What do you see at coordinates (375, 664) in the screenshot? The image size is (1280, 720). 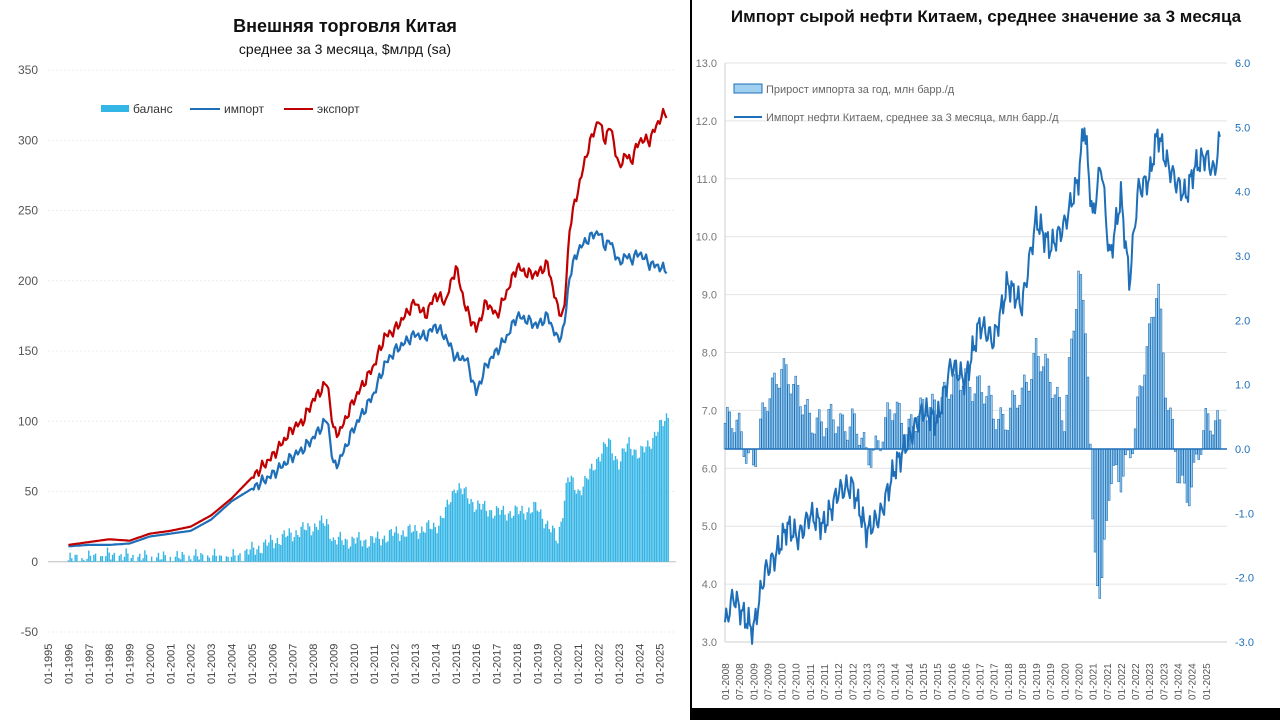 I see `x-tick-label: 01-2011` at bounding box center [375, 664].